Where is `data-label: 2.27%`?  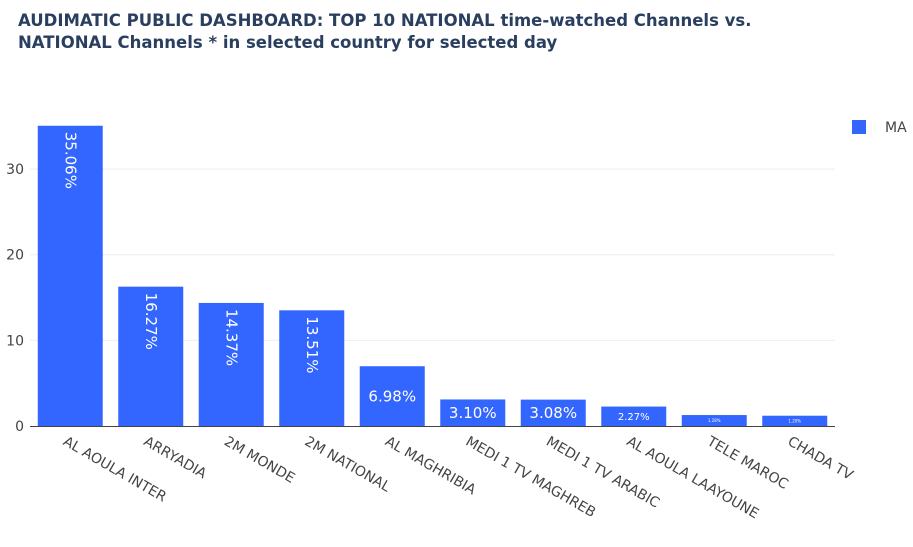
data-label: 2.27% is located at coordinates (634, 417).